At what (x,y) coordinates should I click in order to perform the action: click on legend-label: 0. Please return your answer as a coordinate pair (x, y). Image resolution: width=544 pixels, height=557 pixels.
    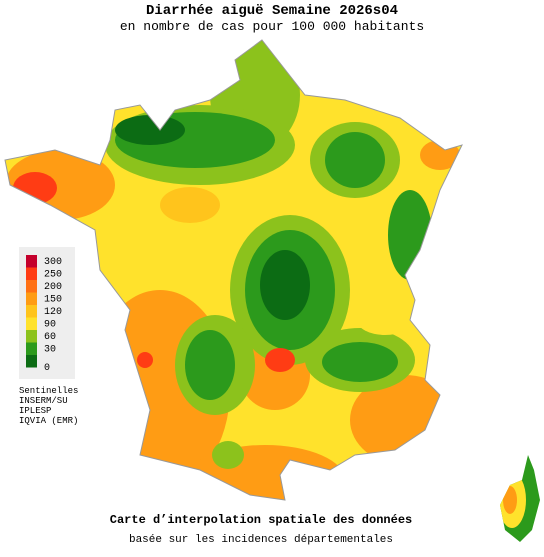
    Looking at the image, I should click on (47, 368).